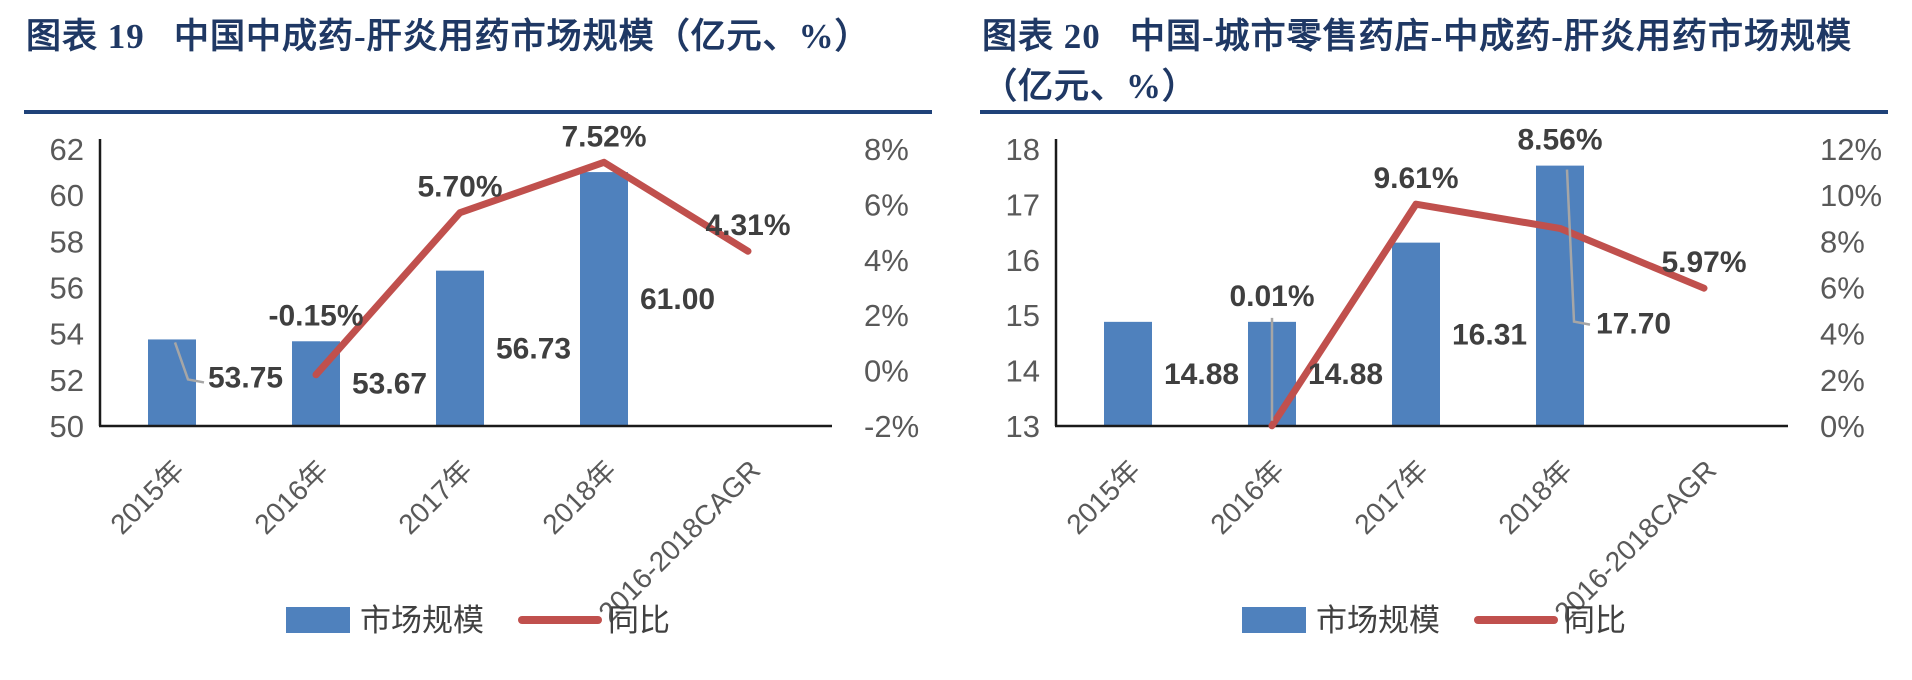  I want to click on bar-value-label: 61.00, so click(677, 299).